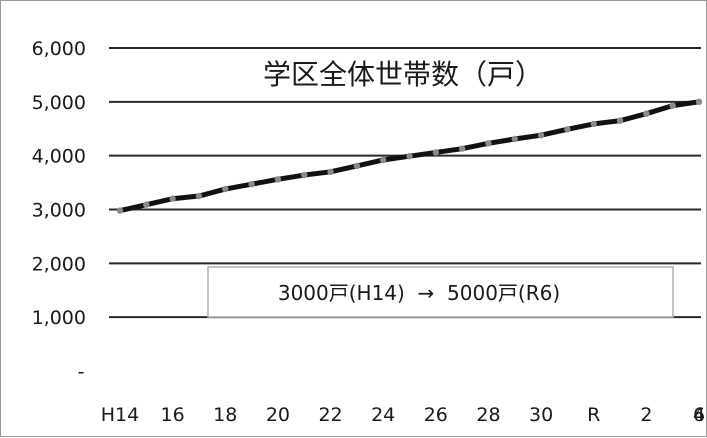 This screenshot has width=707, height=438. I want to click on y-tick-label: 3,000, so click(59, 211).